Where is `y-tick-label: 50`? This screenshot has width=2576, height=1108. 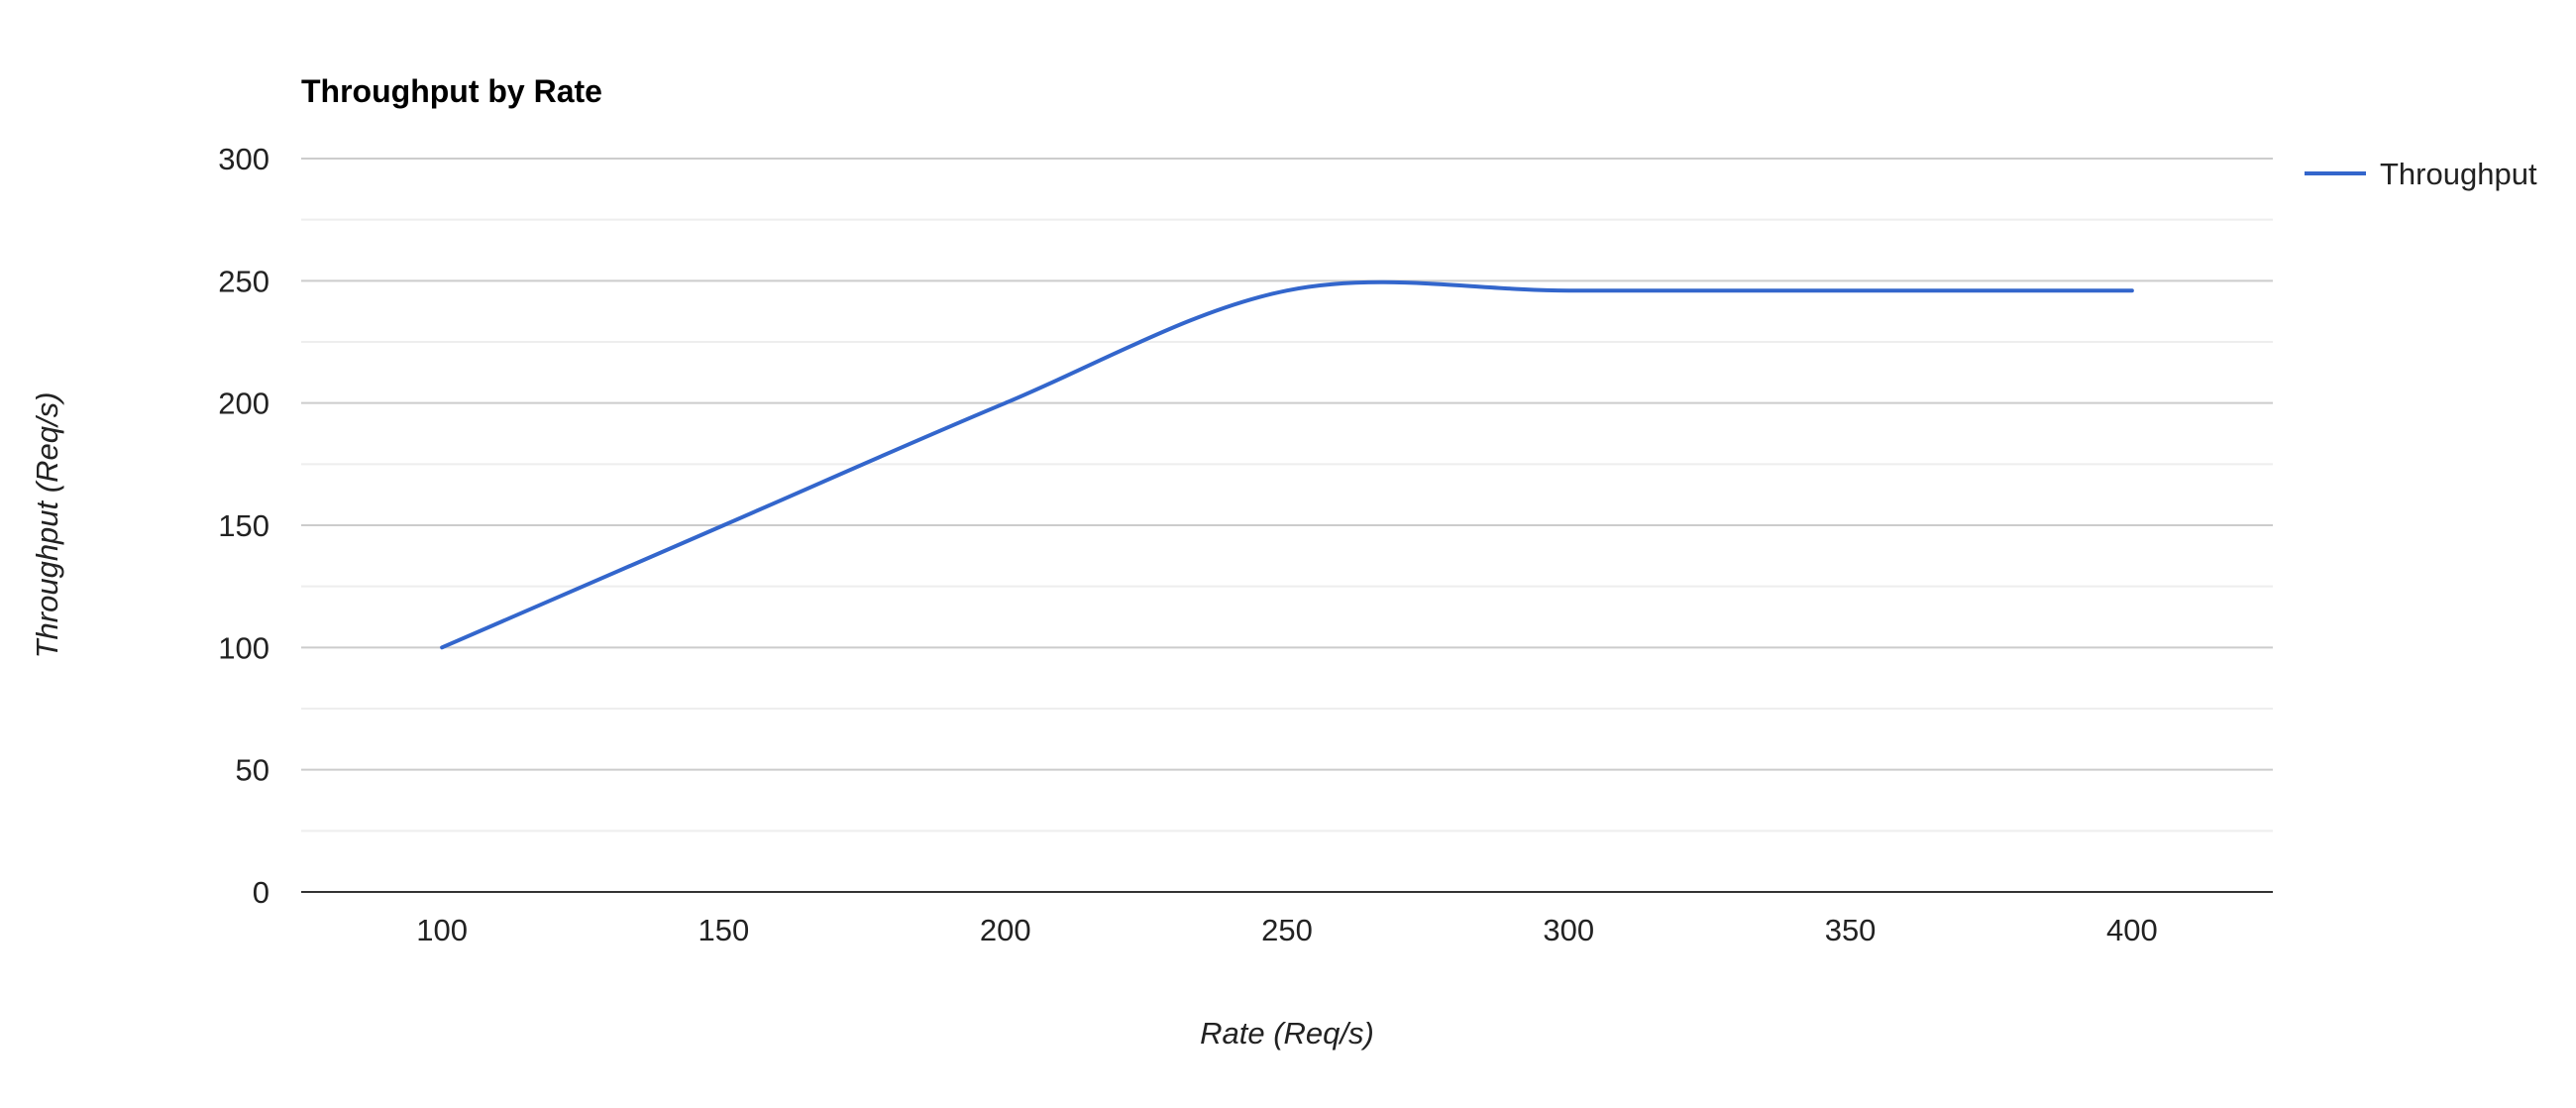 y-tick-label: 50 is located at coordinates (252, 770).